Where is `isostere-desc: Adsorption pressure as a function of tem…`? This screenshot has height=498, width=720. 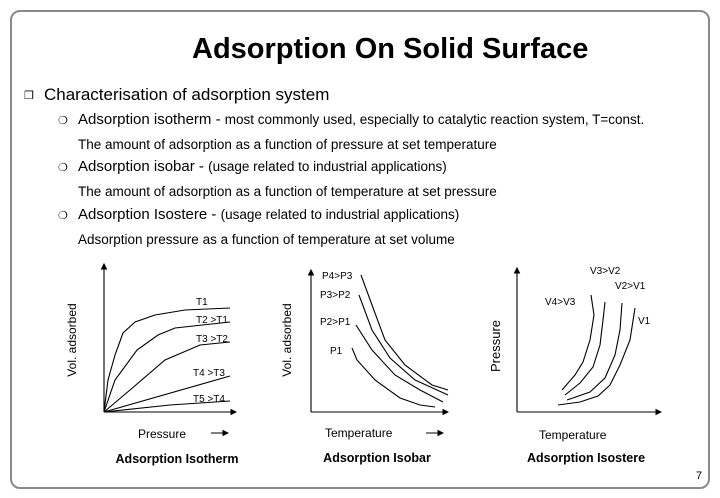
isostere-desc: Adsorption pressure as a function of tem… is located at coordinates (266, 239).